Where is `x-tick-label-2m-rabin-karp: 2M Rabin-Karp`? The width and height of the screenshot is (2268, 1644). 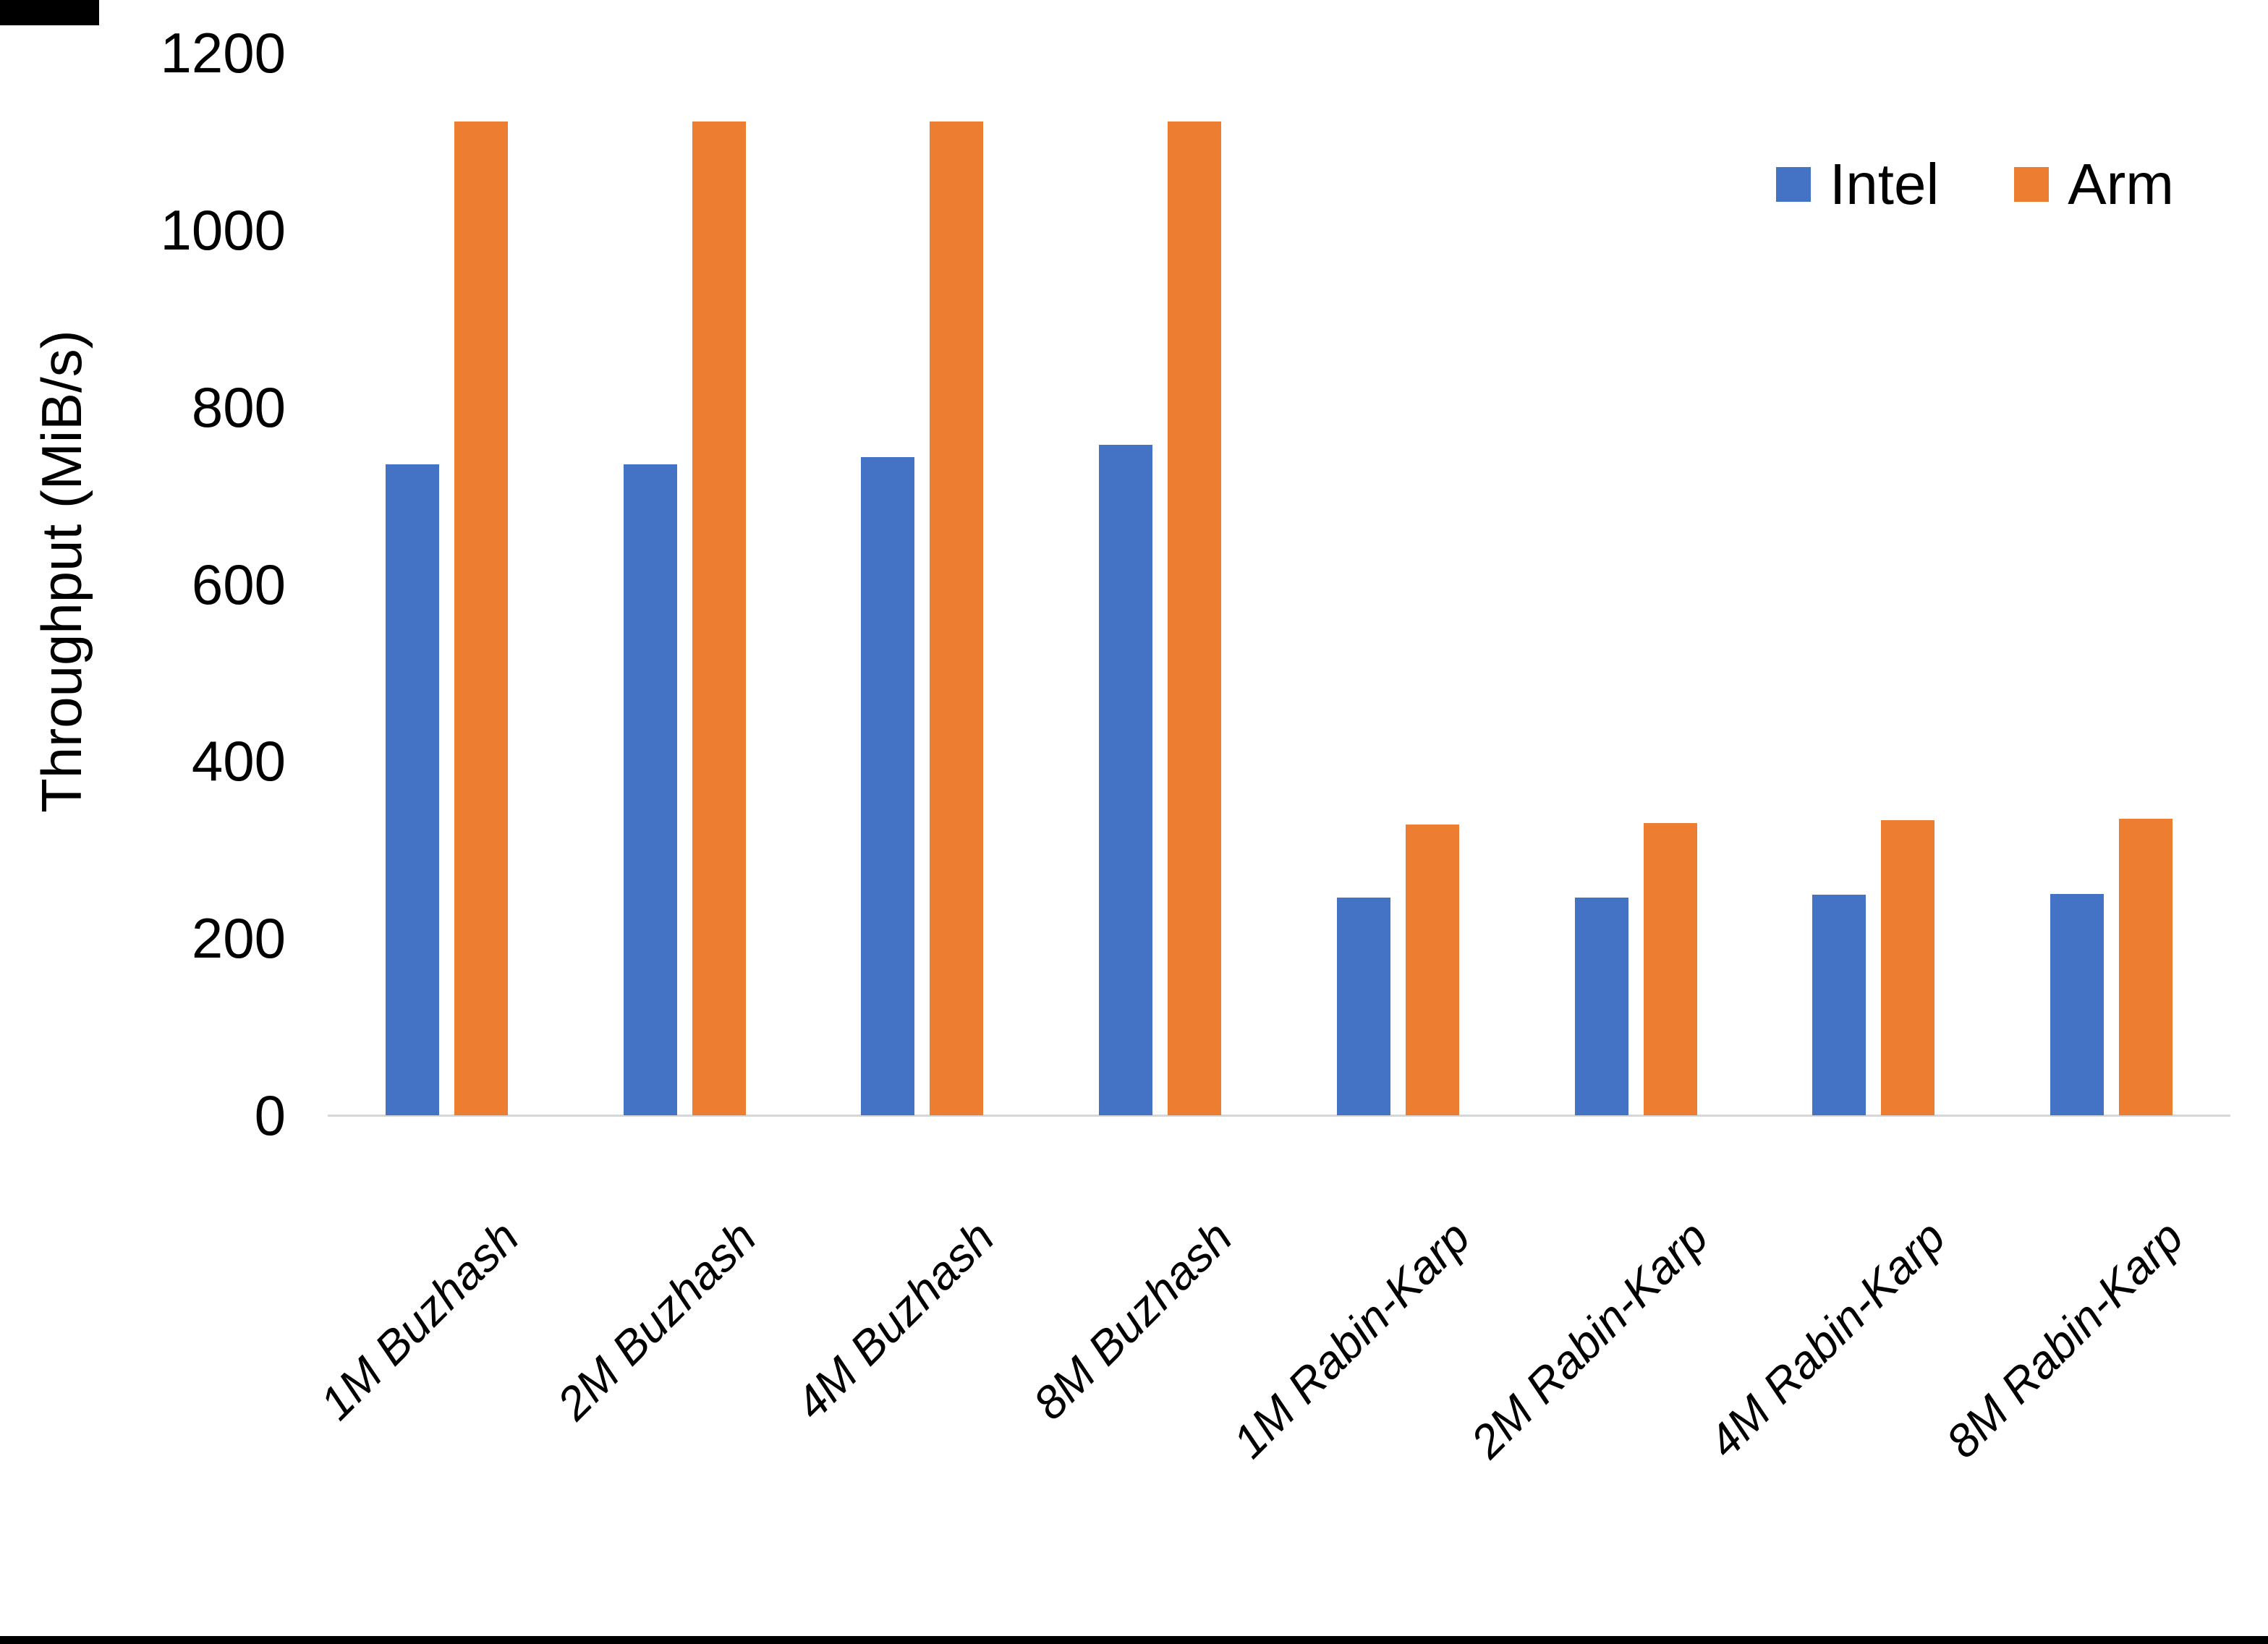 x-tick-label-2m-rabin-karp: 2M Rabin-Karp is located at coordinates (1589, 1339).